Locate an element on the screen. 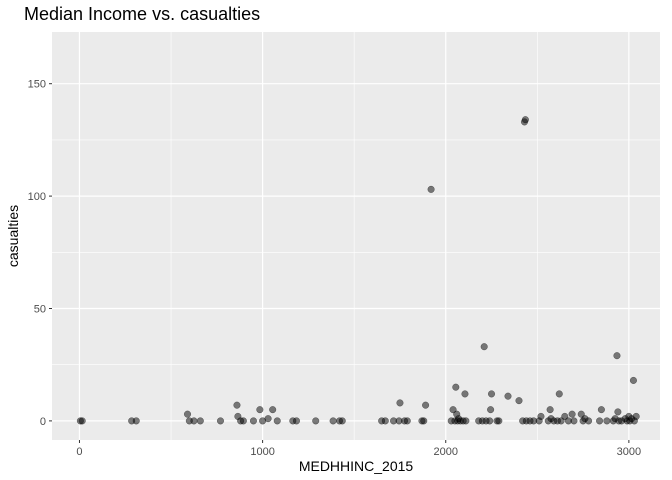  y-tick-label: 150 is located at coordinates (37, 85).